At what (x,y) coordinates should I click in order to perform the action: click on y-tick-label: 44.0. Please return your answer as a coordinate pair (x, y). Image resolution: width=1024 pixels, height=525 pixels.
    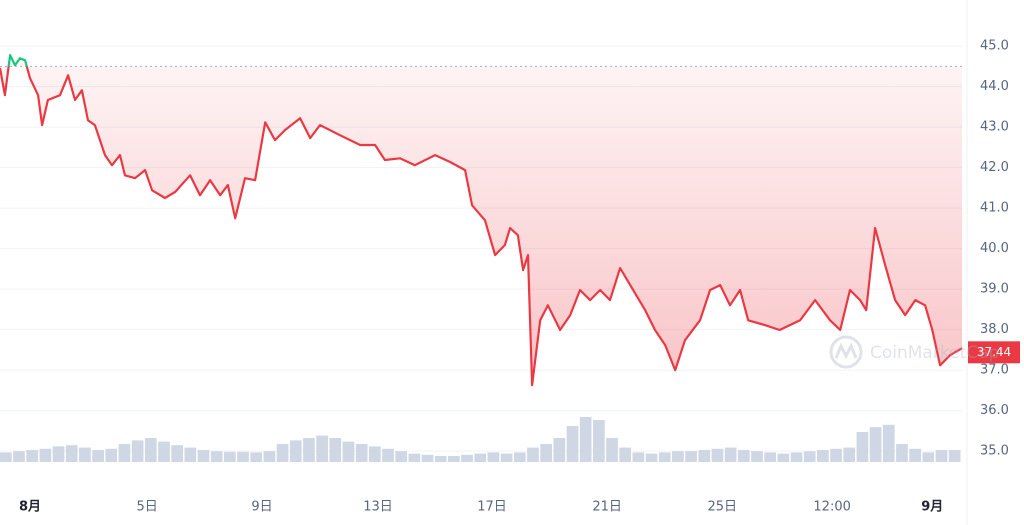
    Looking at the image, I should click on (994, 86).